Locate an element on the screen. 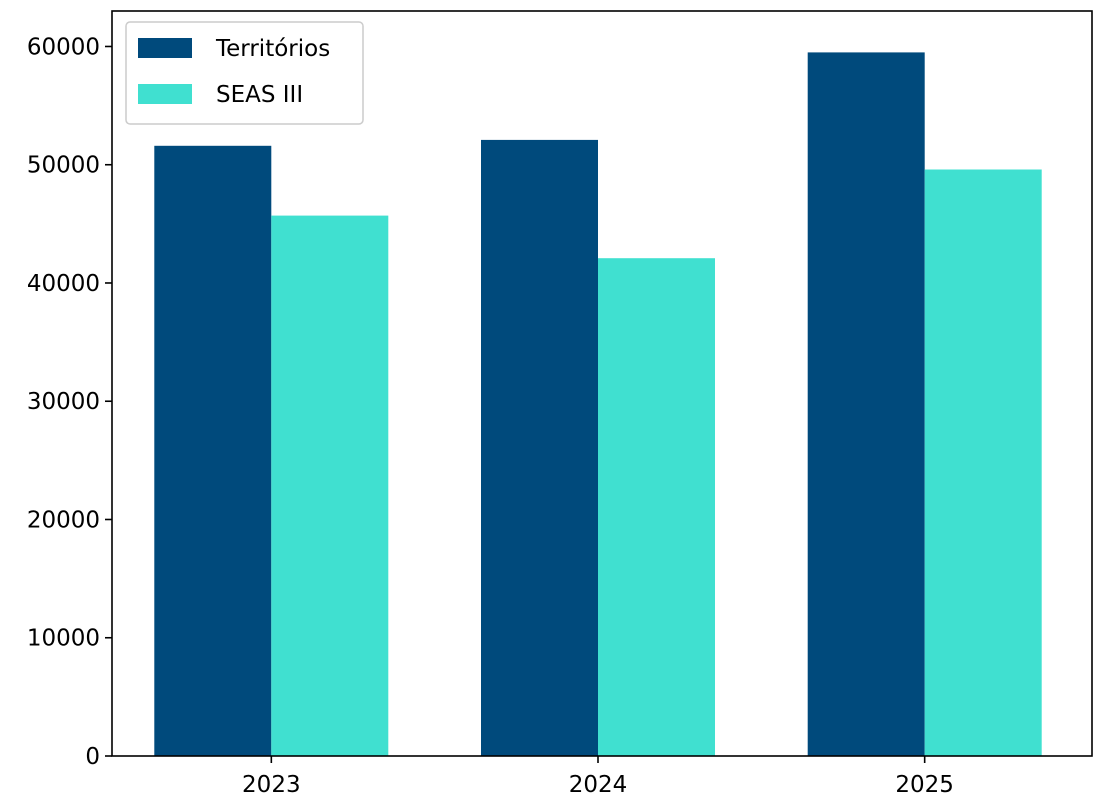  y-tick-label: 50000 is located at coordinates (63, 166).